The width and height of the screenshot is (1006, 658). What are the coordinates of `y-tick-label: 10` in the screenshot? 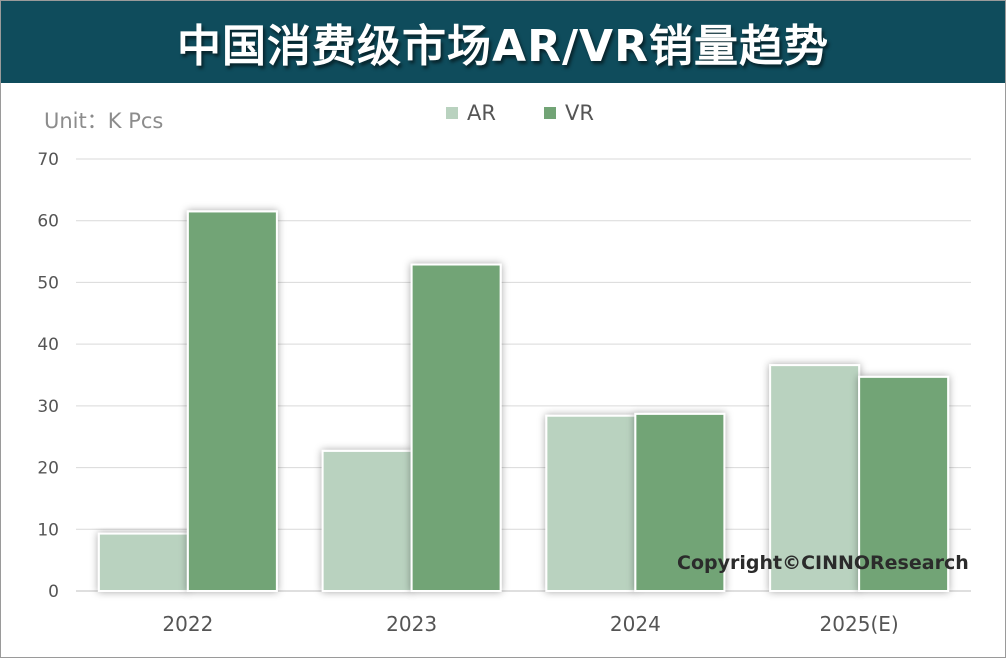 It's located at (48, 530).